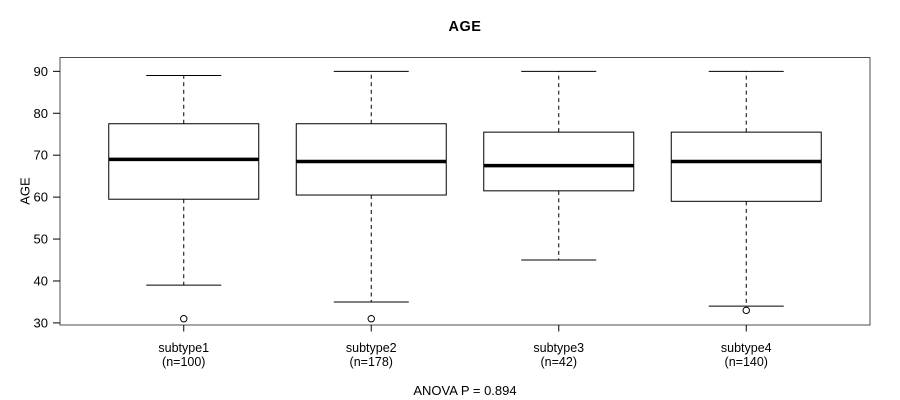 The image size is (900, 400). What do you see at coordinates (41, 322) in the screenshot?
I see `y-tick-label: 30` at bounding box center [41, 322].